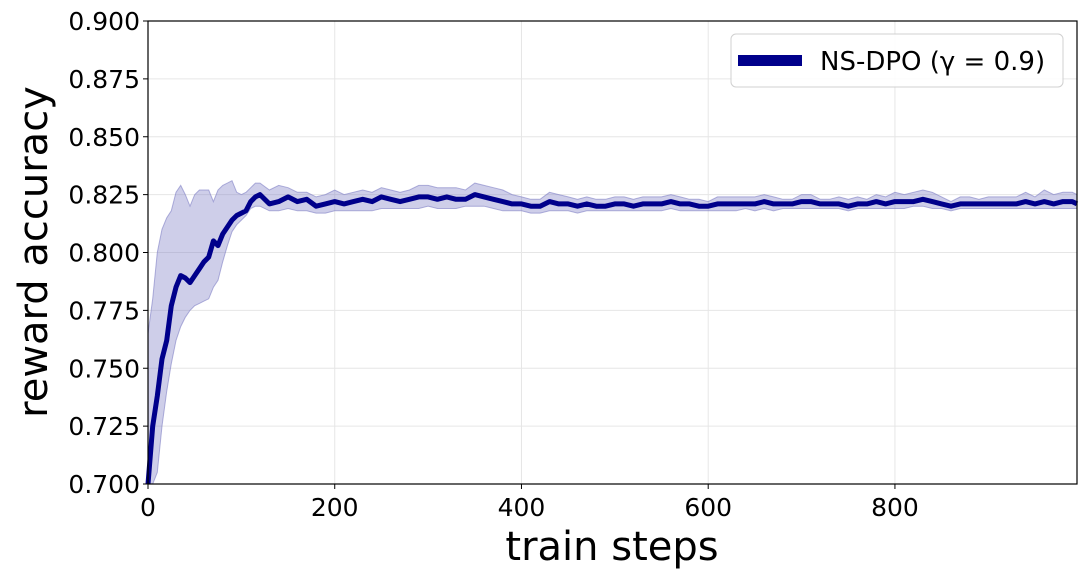 The height and width of the screenshot is (578, 1087). I want to click on legend: NS-DPO (γ = 0.9), so click(897, 60).